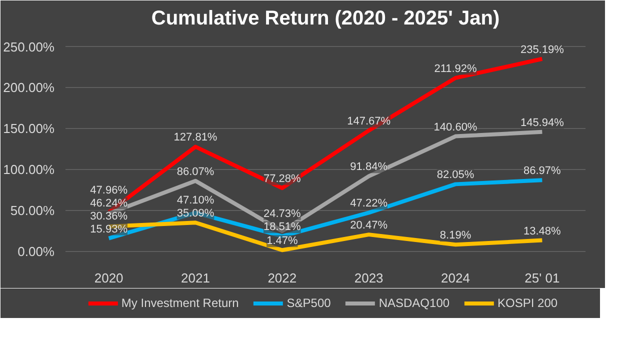 The width and height of the screenshot is (635, 359). What do you see at coordinates (29, 128) in the screenshot?
I see `y-tick-label: 150.00%` at bounding box center [29, 128].